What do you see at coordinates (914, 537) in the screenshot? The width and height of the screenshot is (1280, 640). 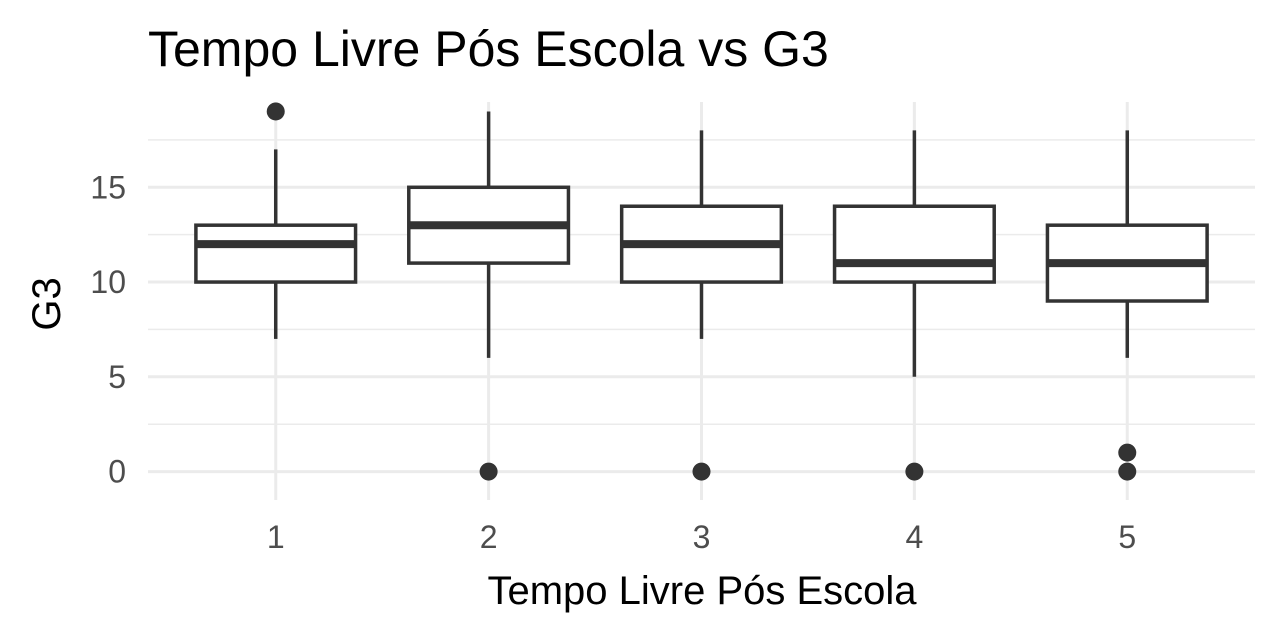 I see `x-tick-label: 4` at bounding box center [914, 537].